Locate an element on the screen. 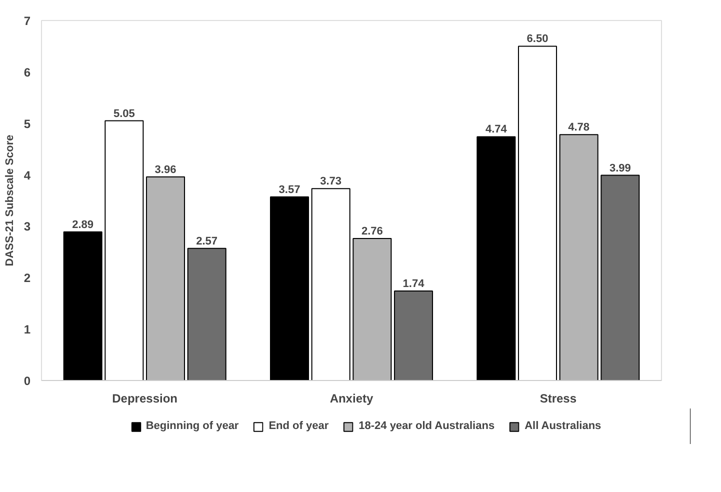  legend-label: 18-24 year old Australians is located at coordinates (426, 426).